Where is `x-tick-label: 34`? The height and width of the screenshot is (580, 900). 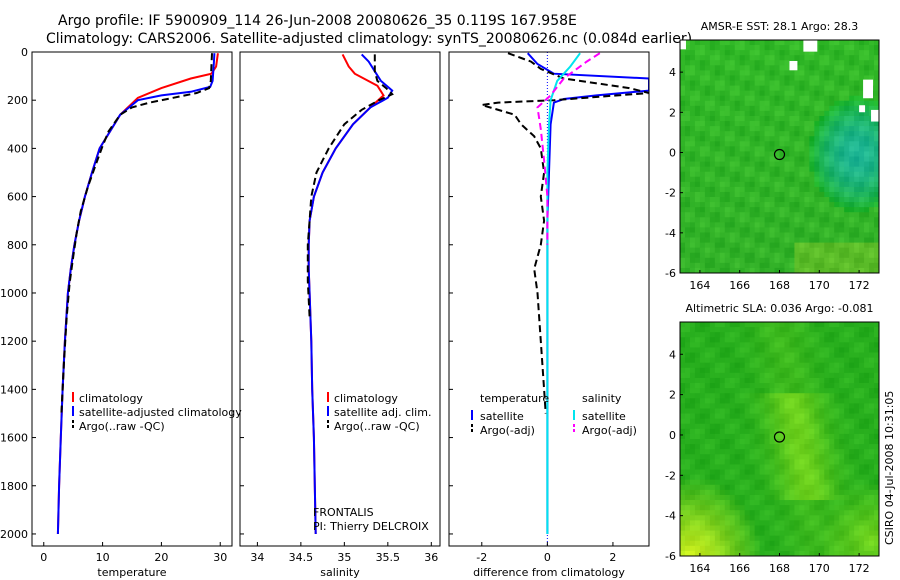
x-tick-label: 34 is located at coordinates (257, 557).